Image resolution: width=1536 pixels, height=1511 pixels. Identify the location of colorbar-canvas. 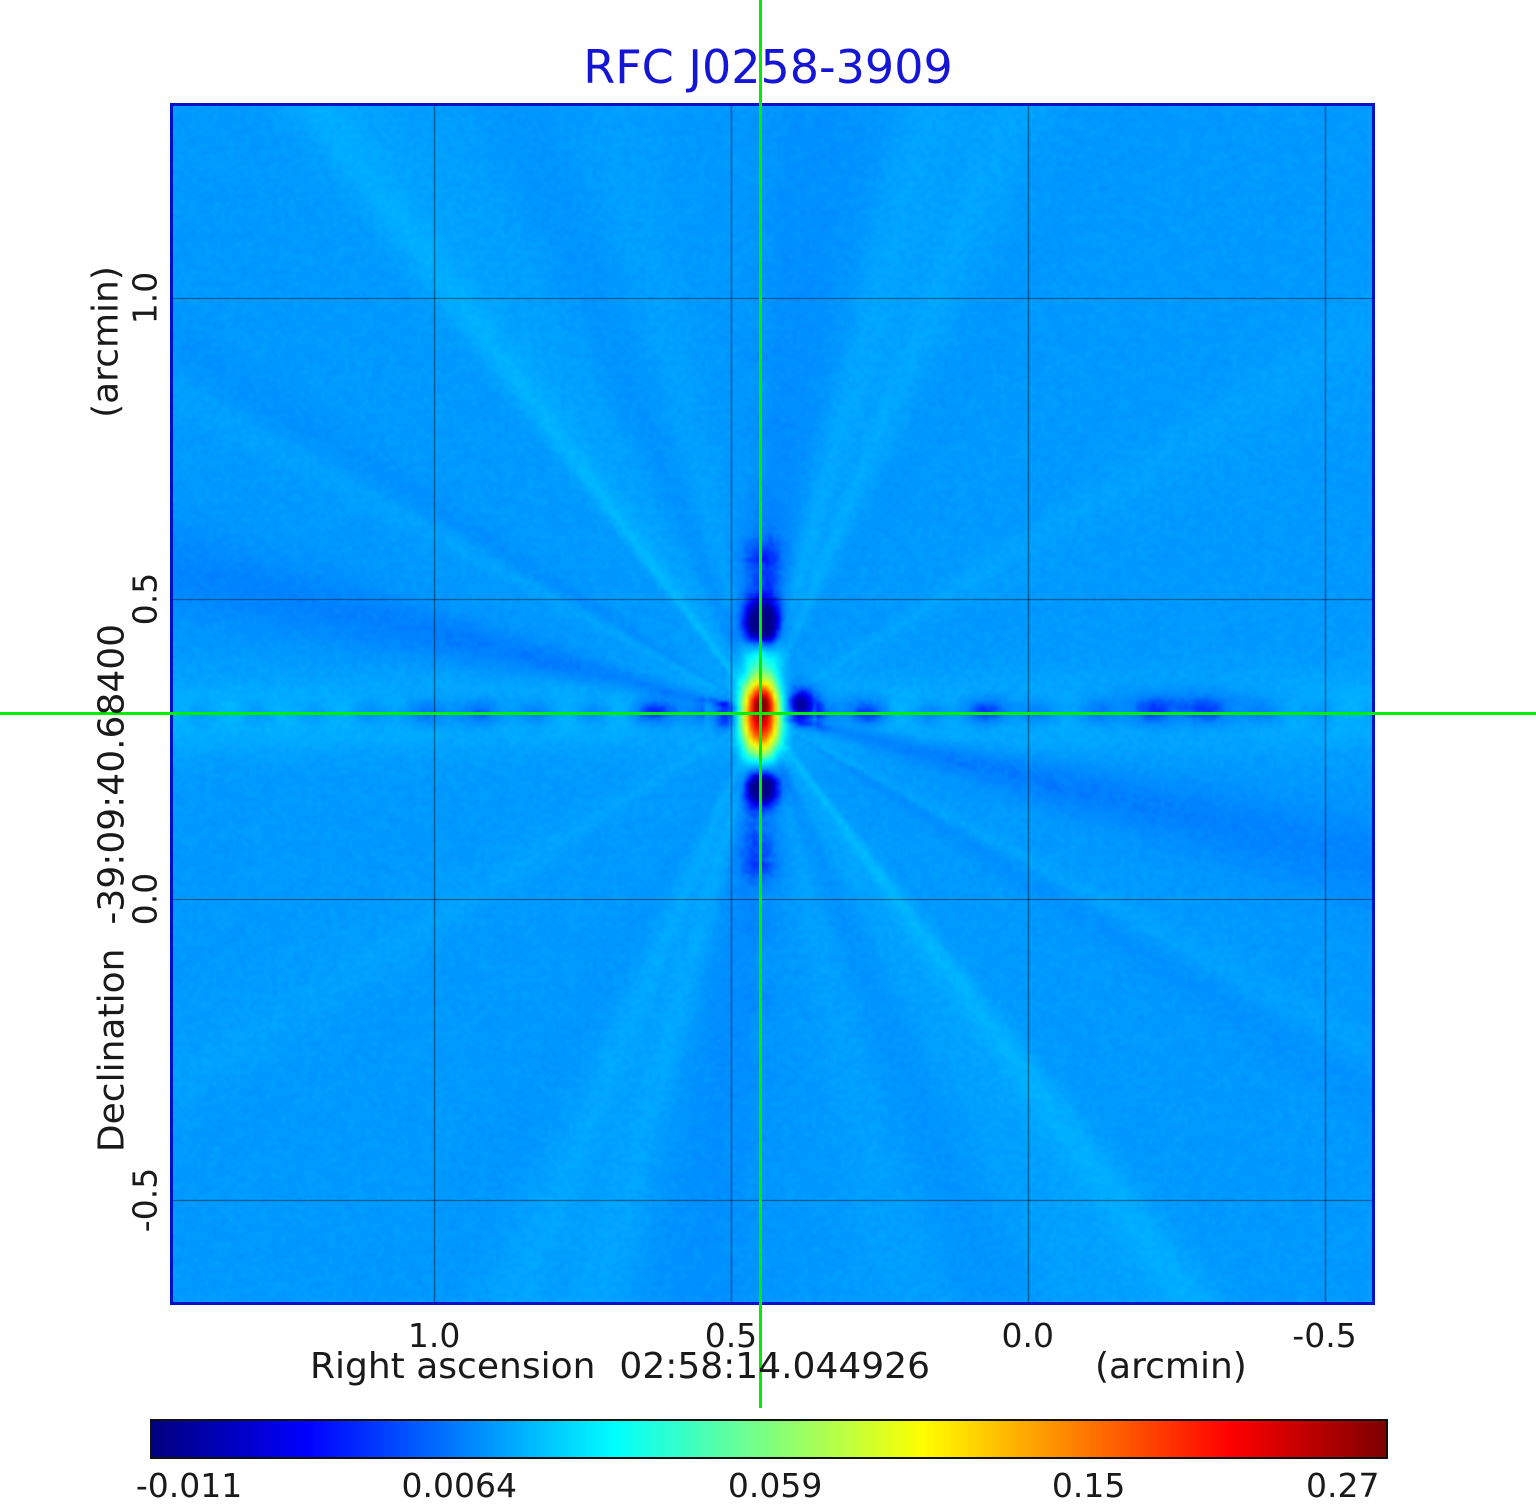
(769, 1439).